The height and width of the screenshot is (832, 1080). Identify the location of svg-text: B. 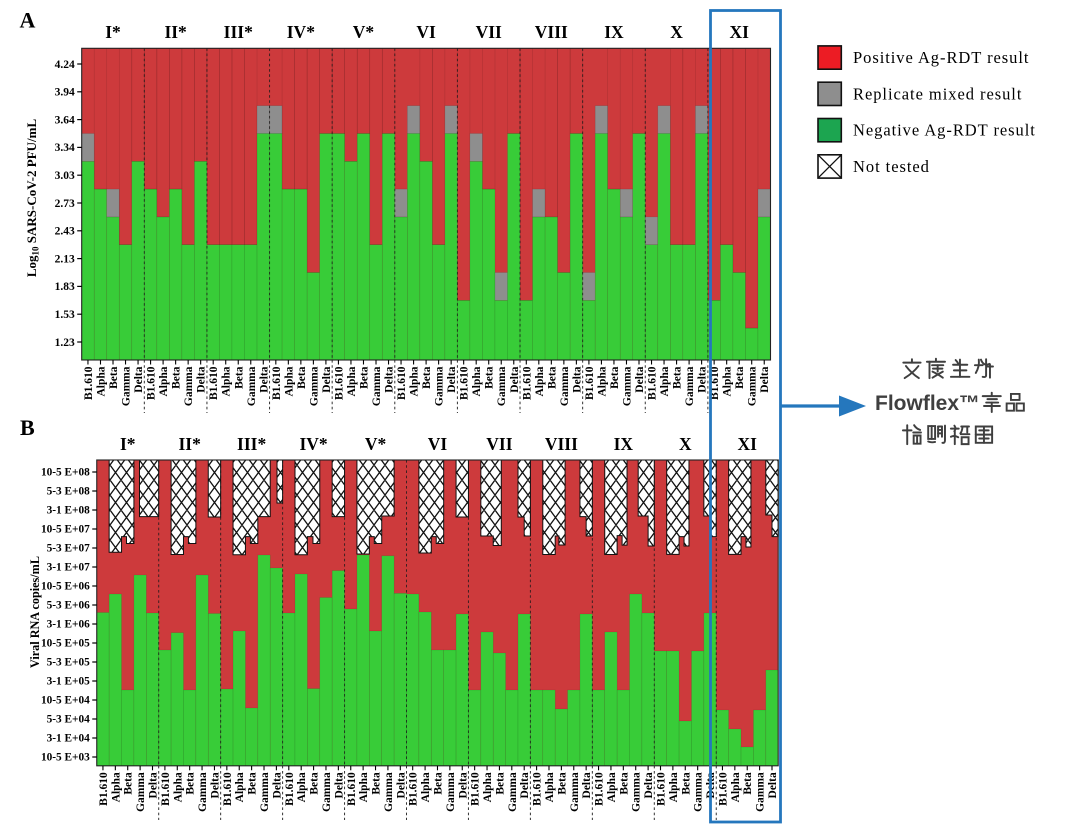
(27, 427).